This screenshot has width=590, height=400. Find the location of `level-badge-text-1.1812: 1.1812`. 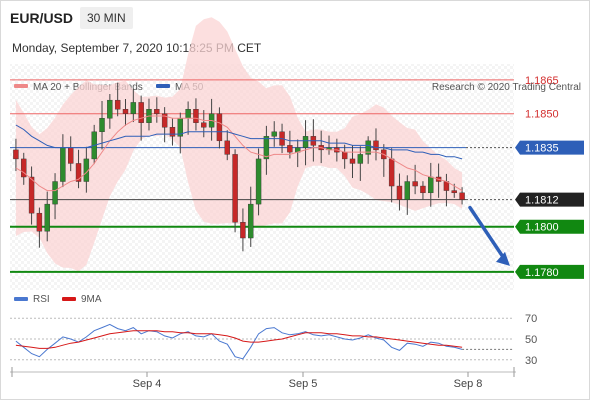

level-badge-text-1.1812: 1.1812 is located at coordinates (542, 201).